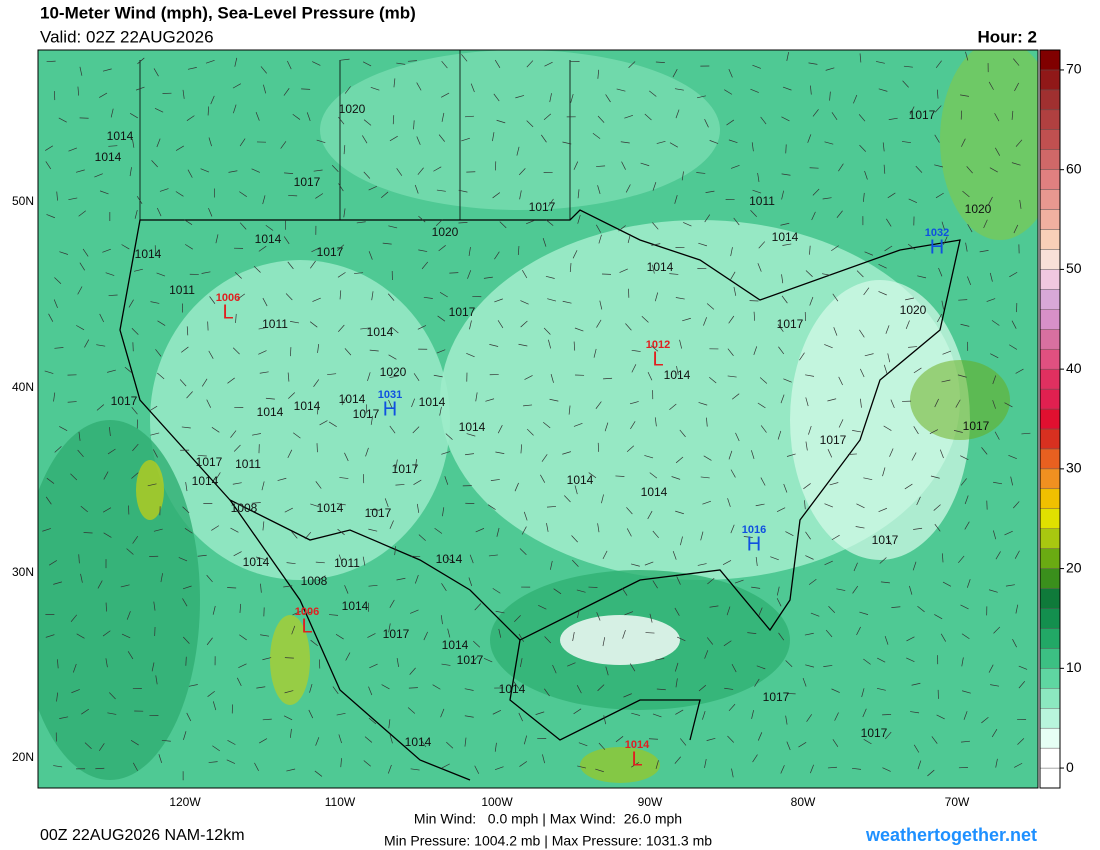  I want to click on center-pressure: 1031, so click(390, 395).